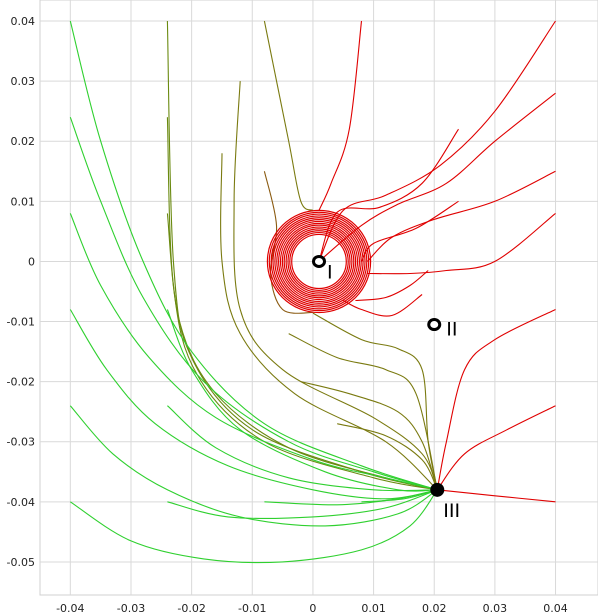  I want to click on y-tick-label: 0, so click(31, 261).